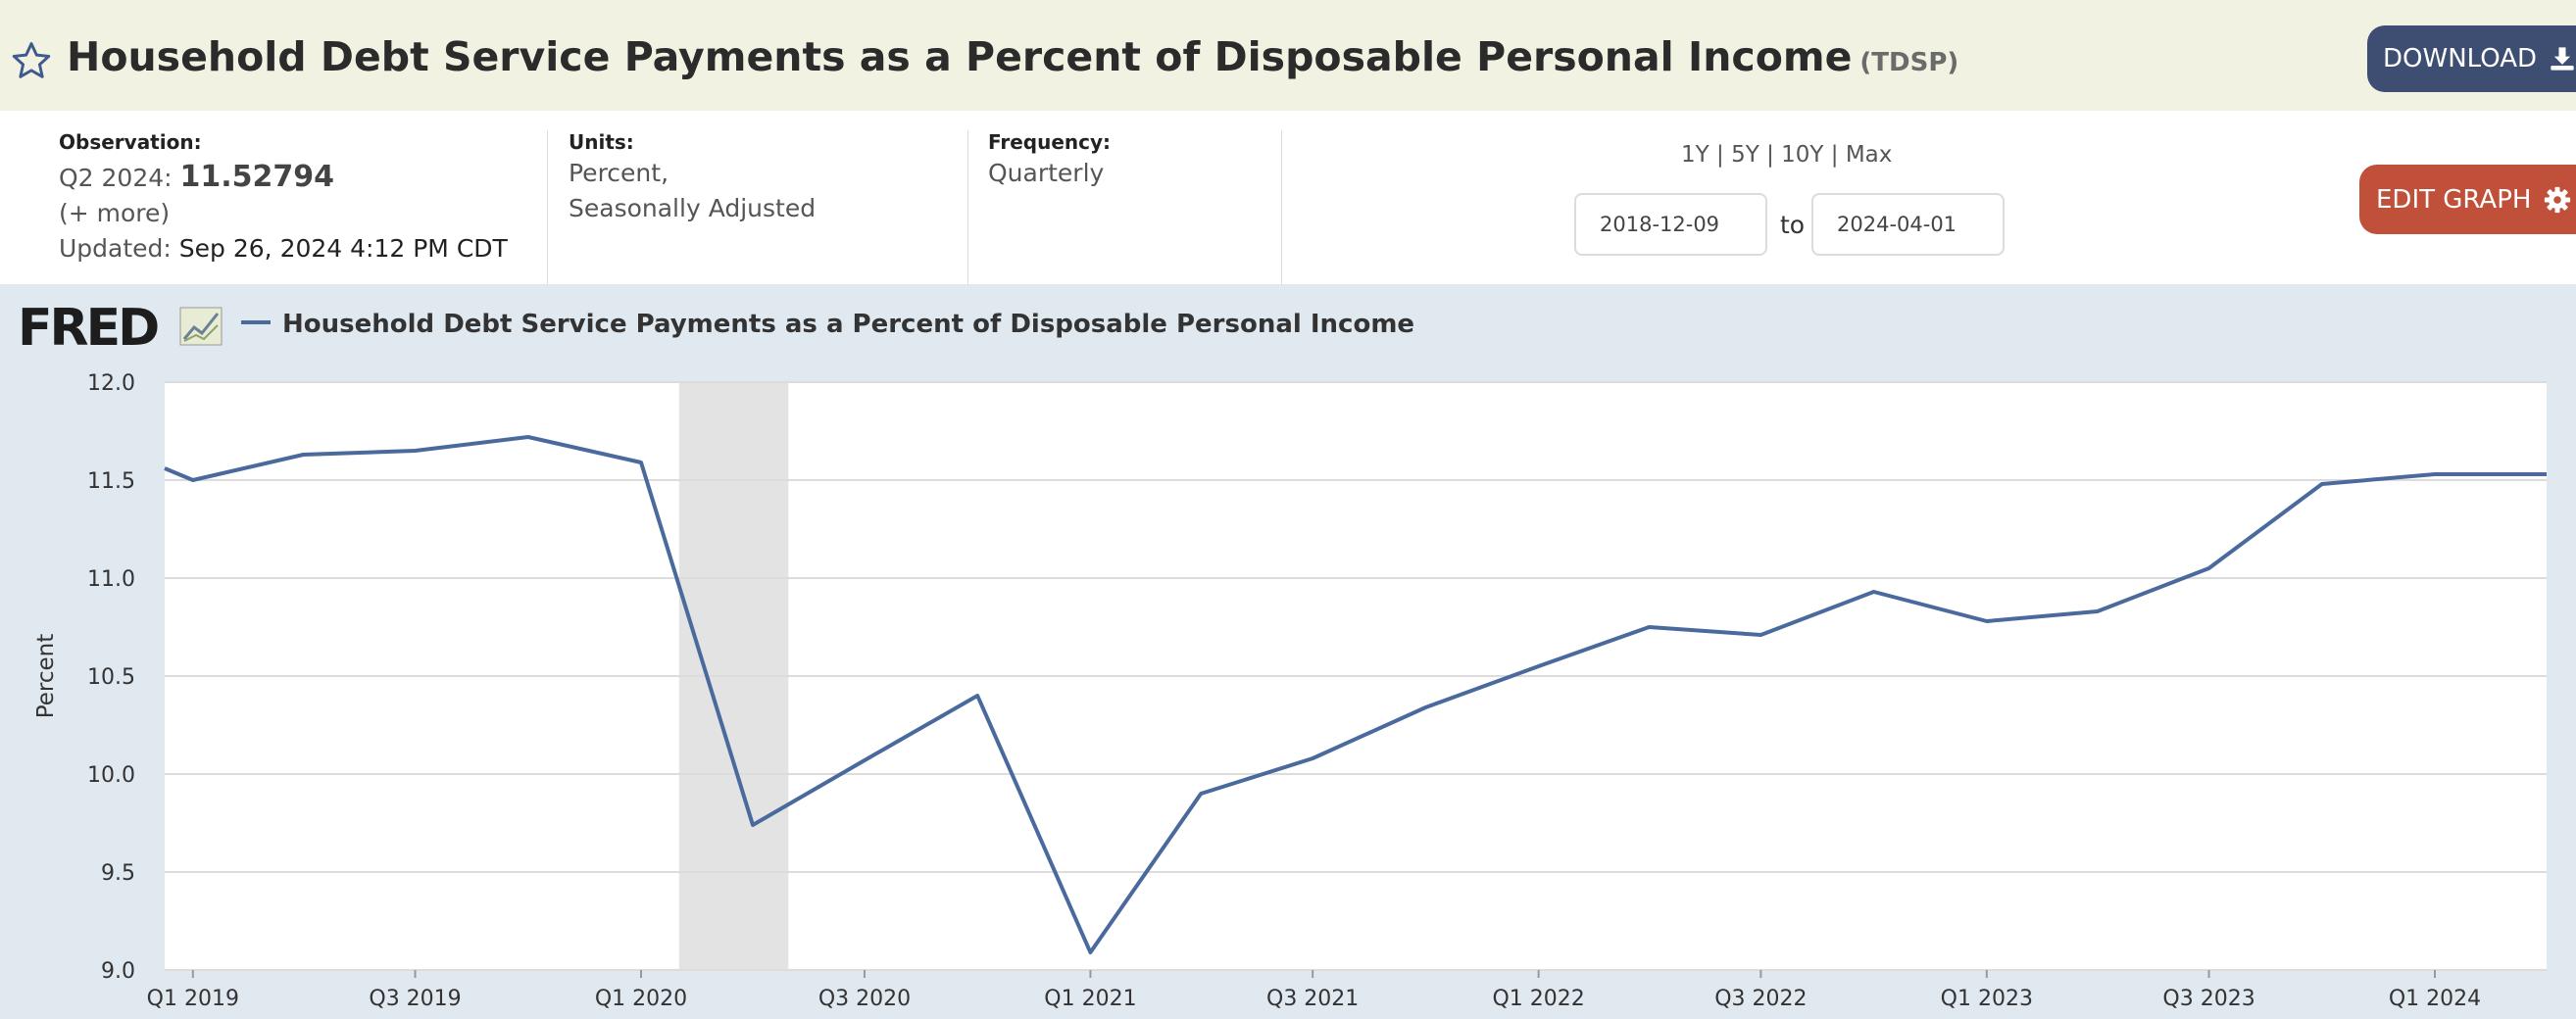  Describe the element at coordinates (115, 249) in the screenshot. I see `updated-label: Updated:` at that location.